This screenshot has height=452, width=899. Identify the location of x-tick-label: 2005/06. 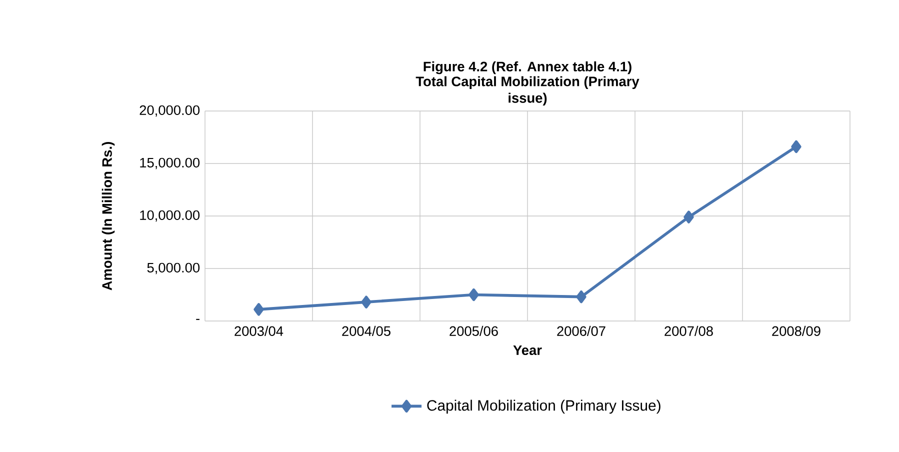
(474, 331).